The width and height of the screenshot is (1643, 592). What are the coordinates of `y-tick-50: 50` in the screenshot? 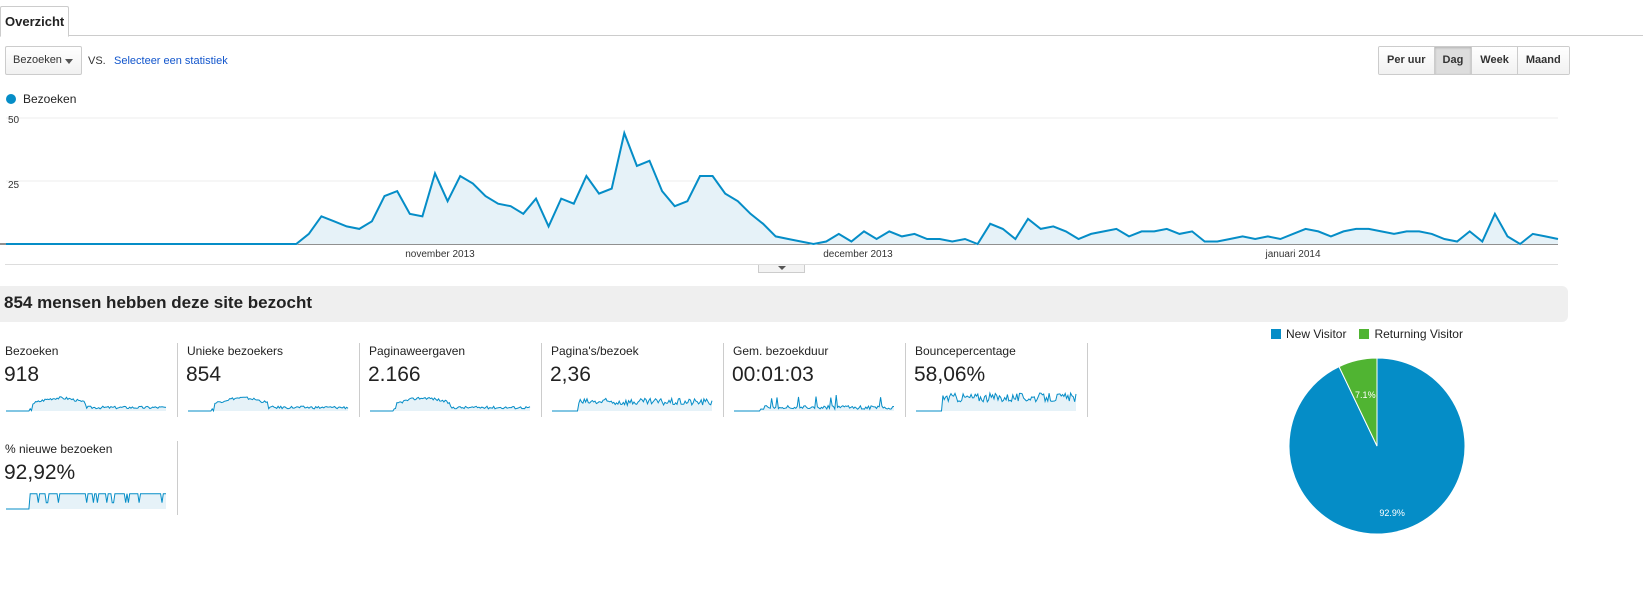 It's located at (14, 120).